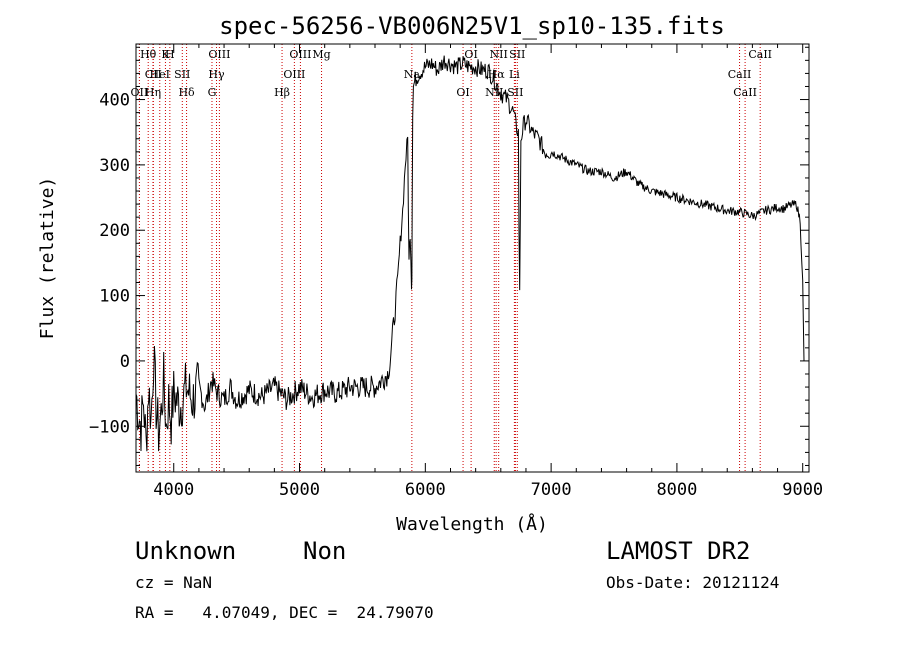 This screenshot has height=649, width=900. Describe the element at coordinates (412, 74) in the screenshot. I see `line-label: Na` at that location.